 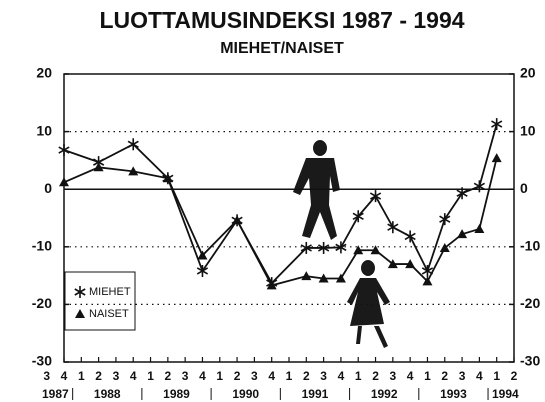 I want to click on year-label: 1994, so click(x=505, y=394).